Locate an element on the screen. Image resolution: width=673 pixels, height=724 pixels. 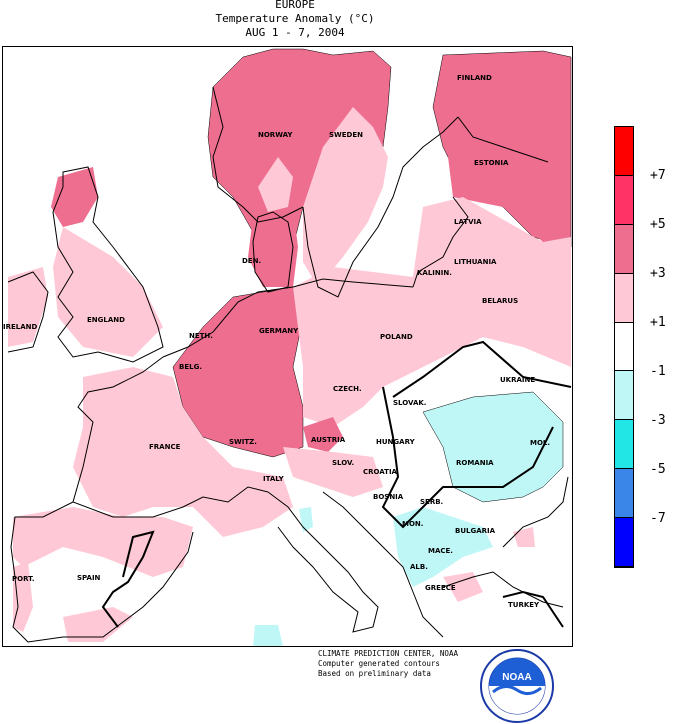
label-slovak: SLOVAK. is located at coordinates (409, 403).